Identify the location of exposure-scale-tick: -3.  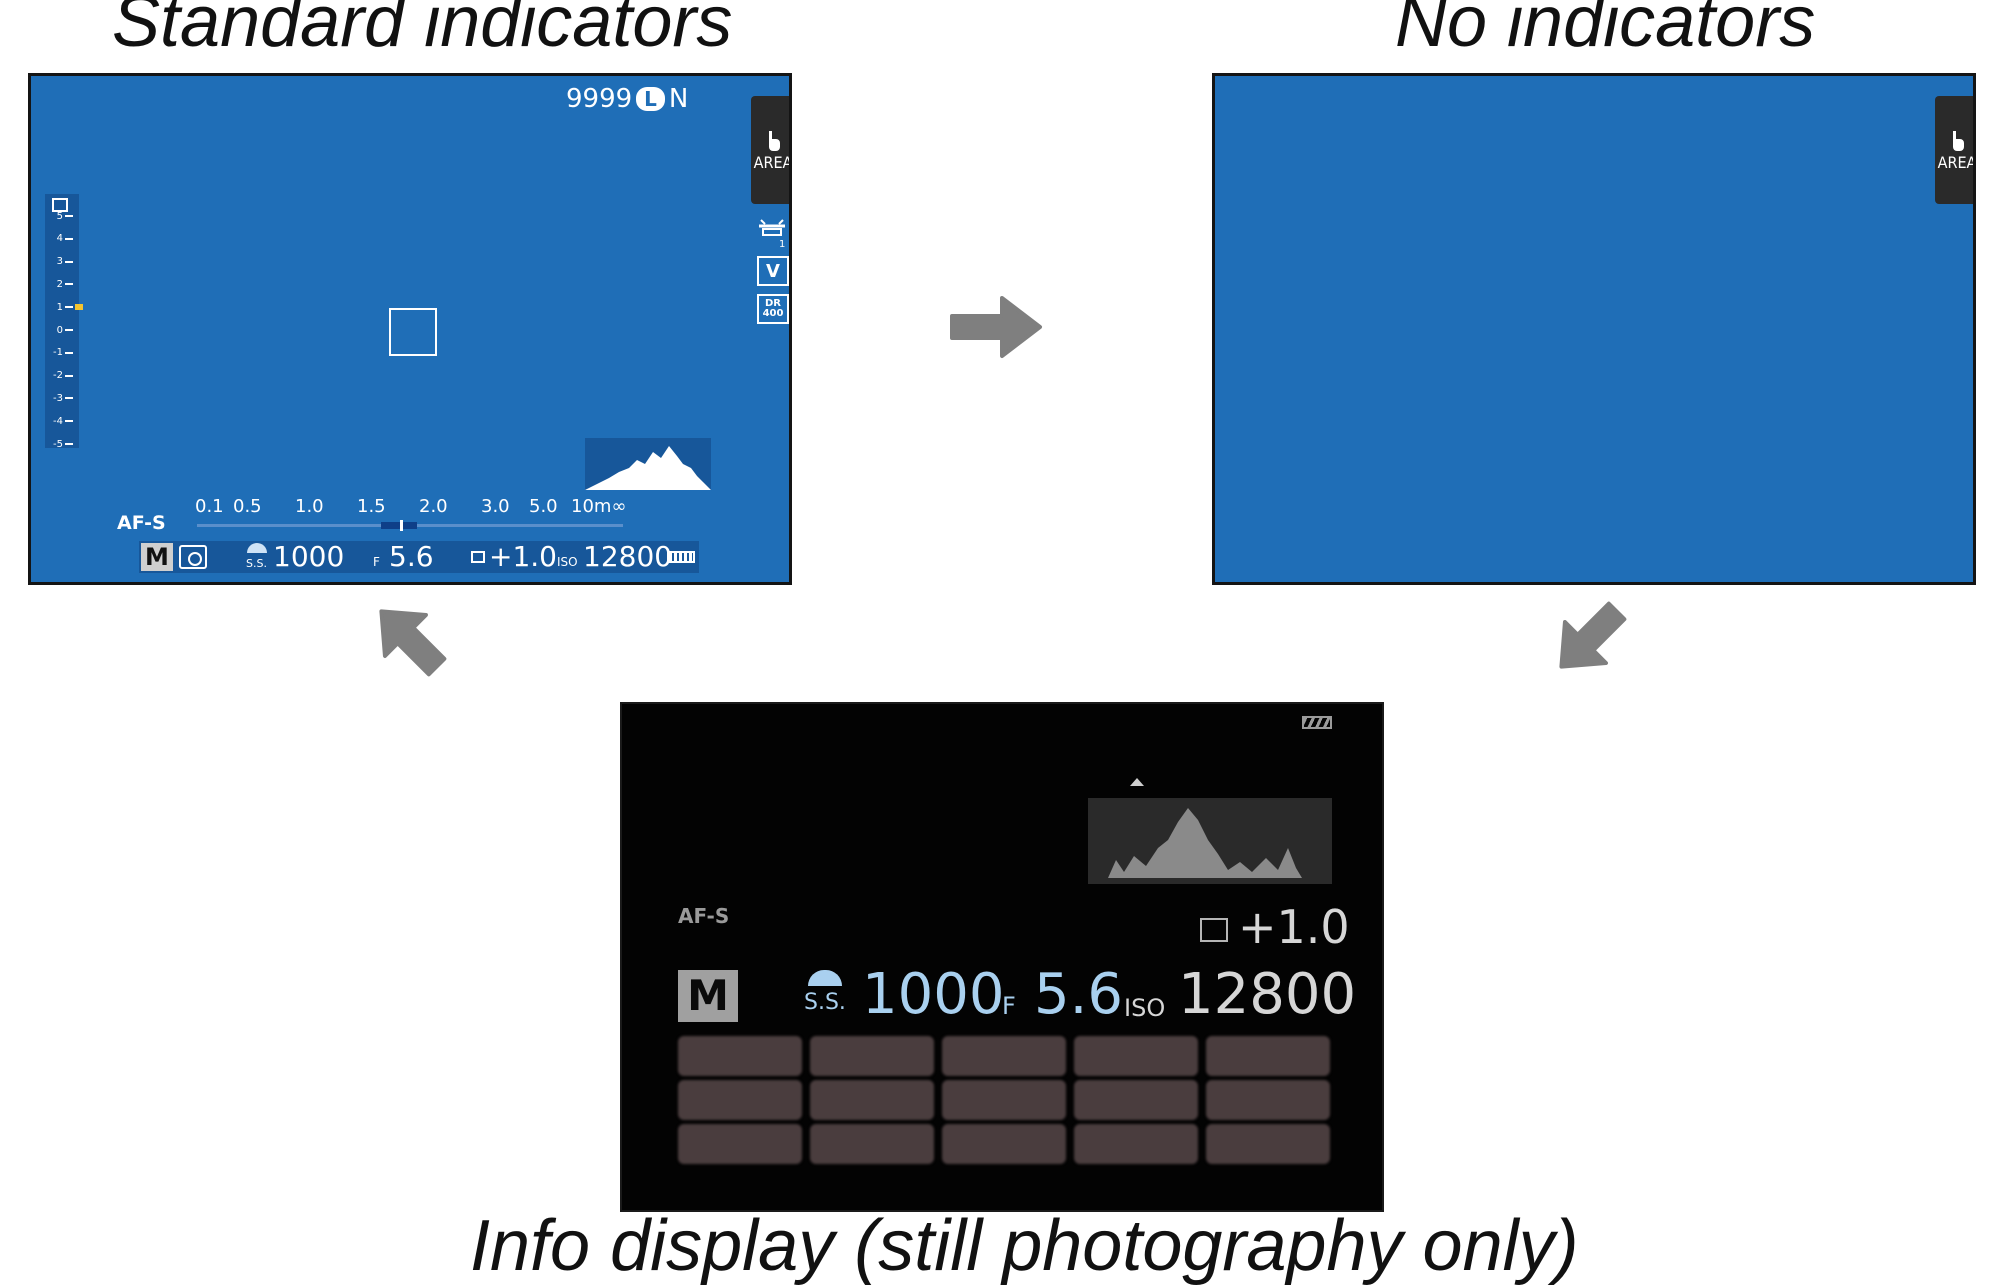
(60, 398).